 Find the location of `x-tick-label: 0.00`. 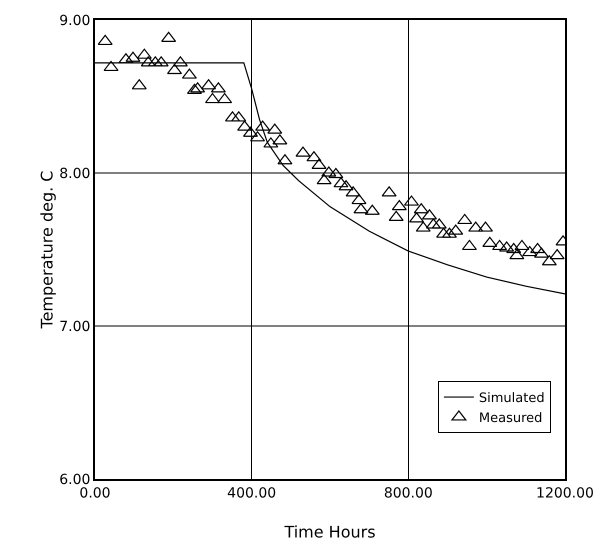

x-tick-label: 0.00 is located at coordinates (95, 494).